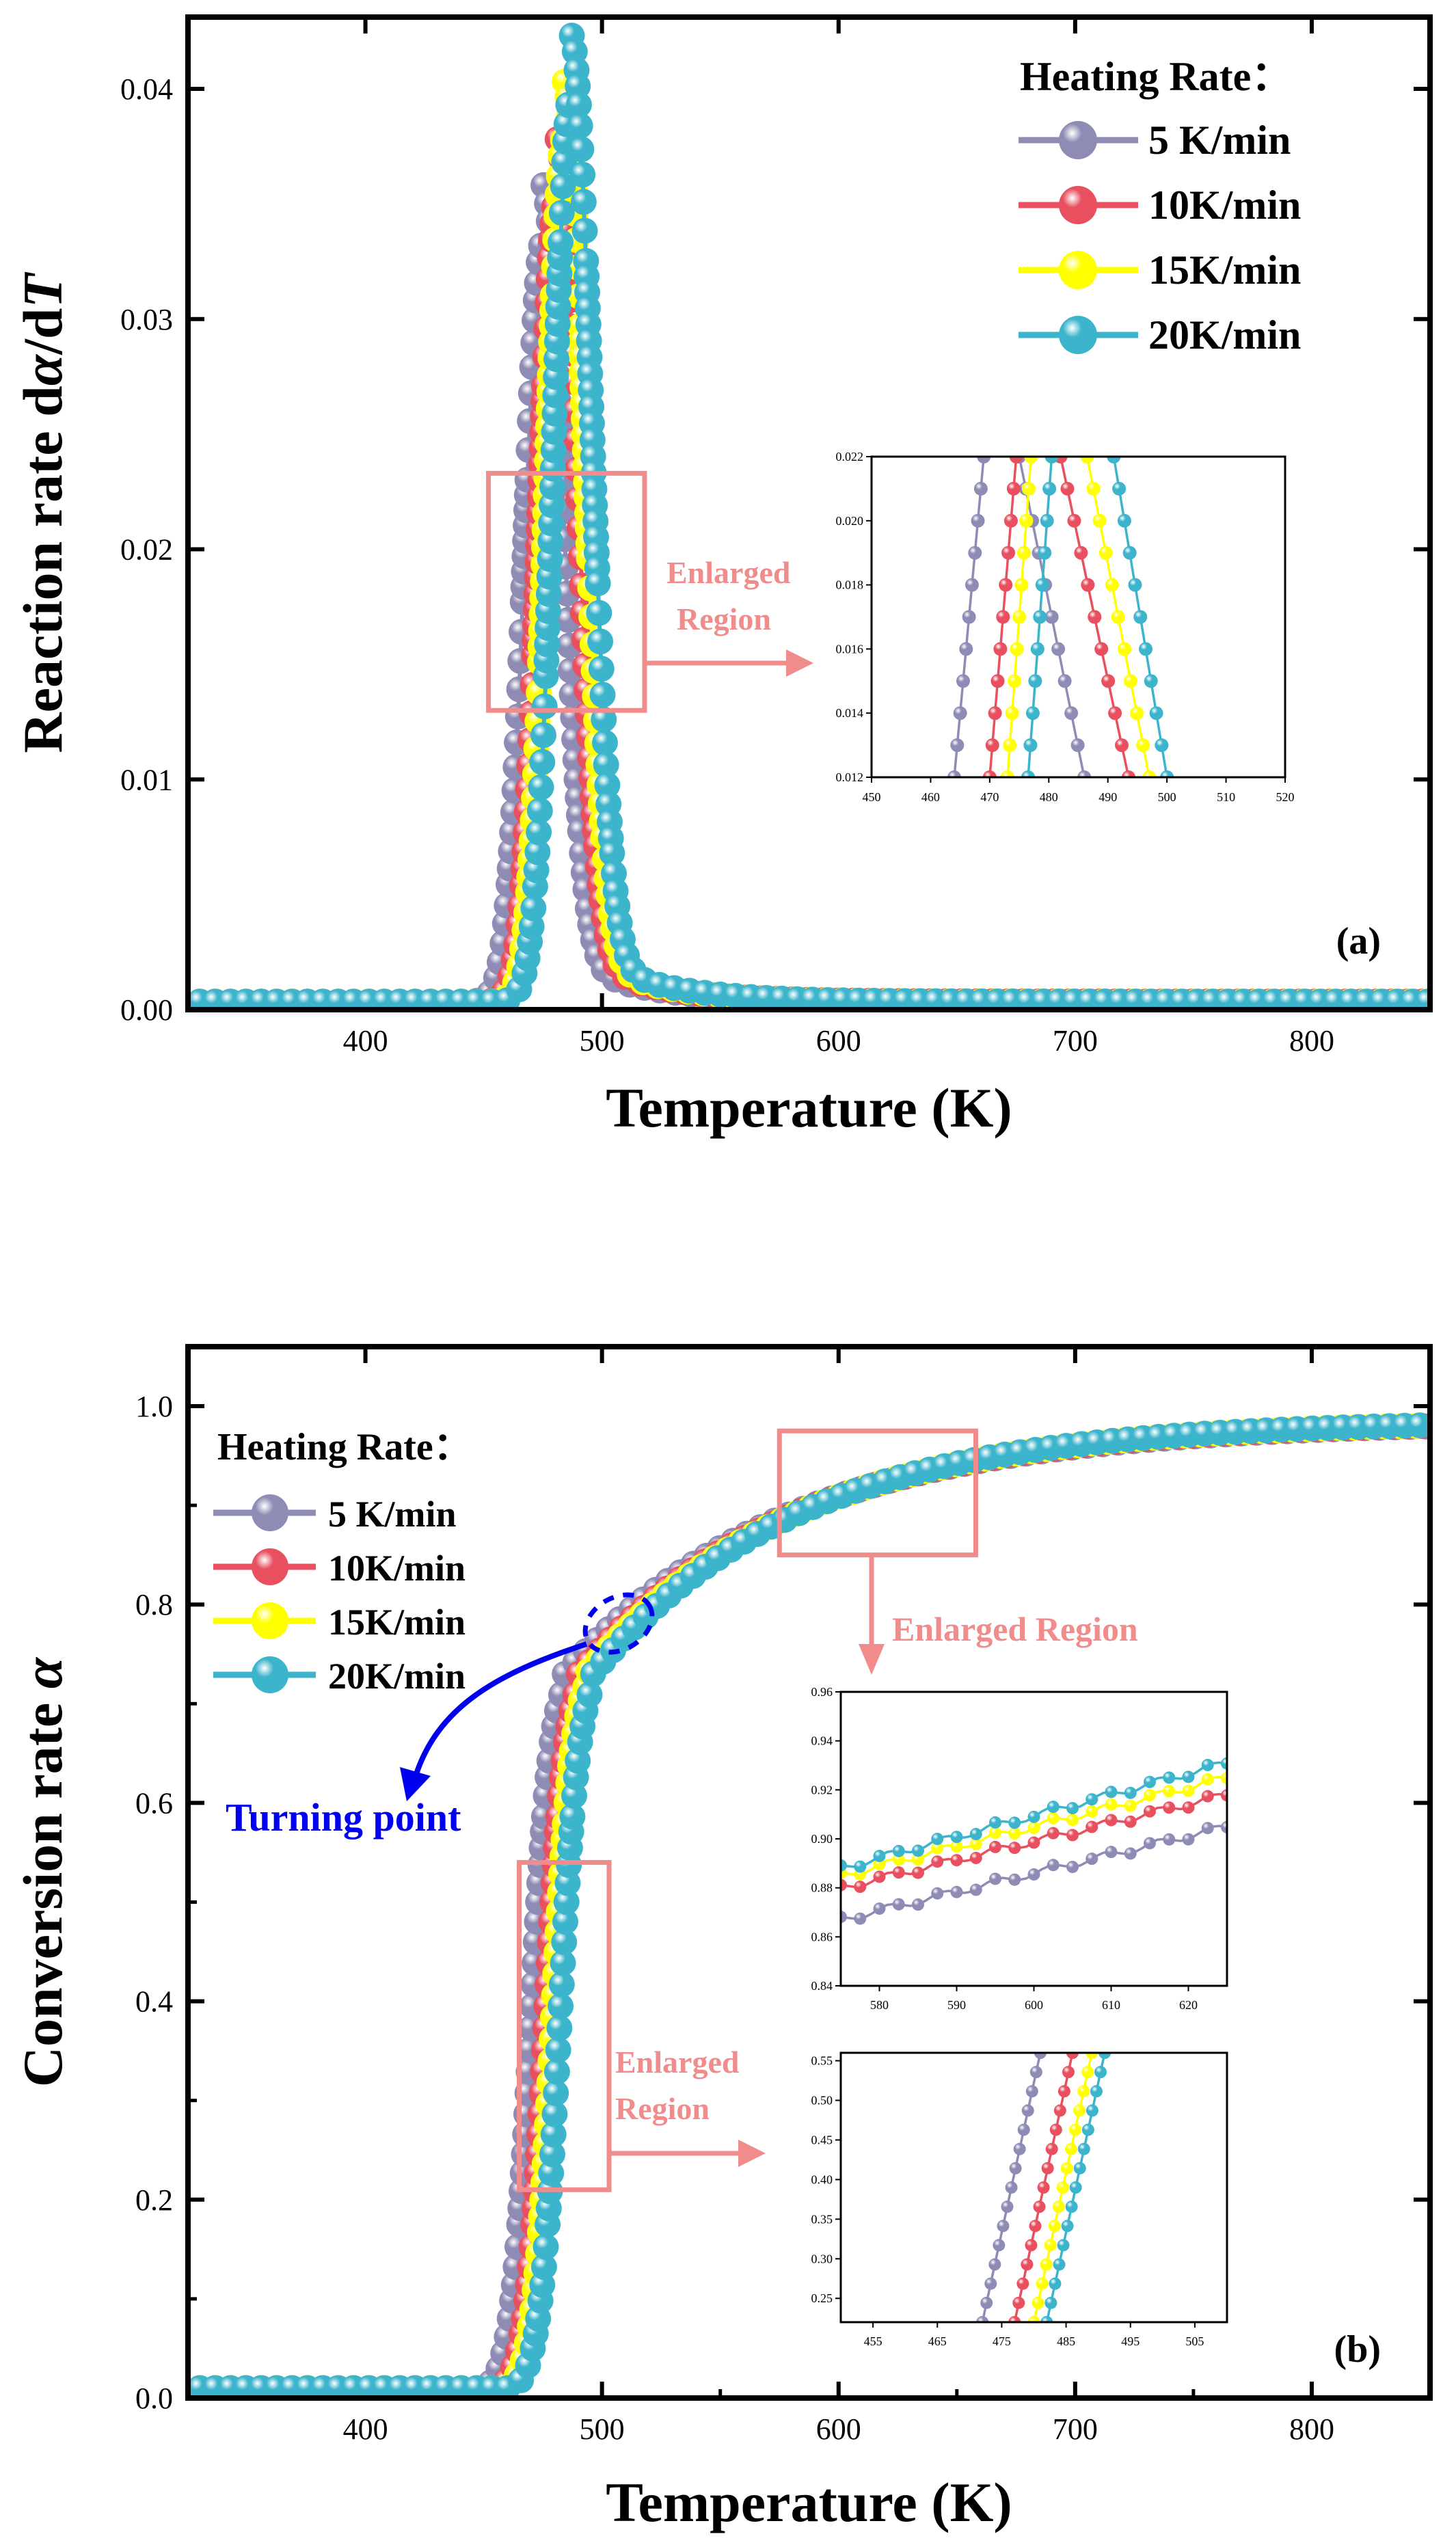 This screenshot has height=2545, width=1456. I want to click on inset-x-tick-label: 475, so click(1002, 2341).